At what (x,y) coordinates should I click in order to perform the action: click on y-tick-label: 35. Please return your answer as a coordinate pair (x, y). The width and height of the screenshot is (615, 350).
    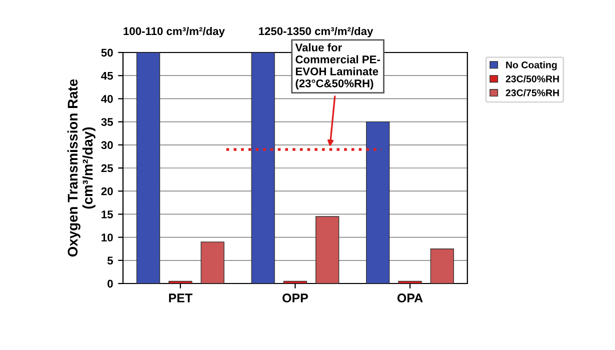
    Looking at the image, I should click on (107, 122).